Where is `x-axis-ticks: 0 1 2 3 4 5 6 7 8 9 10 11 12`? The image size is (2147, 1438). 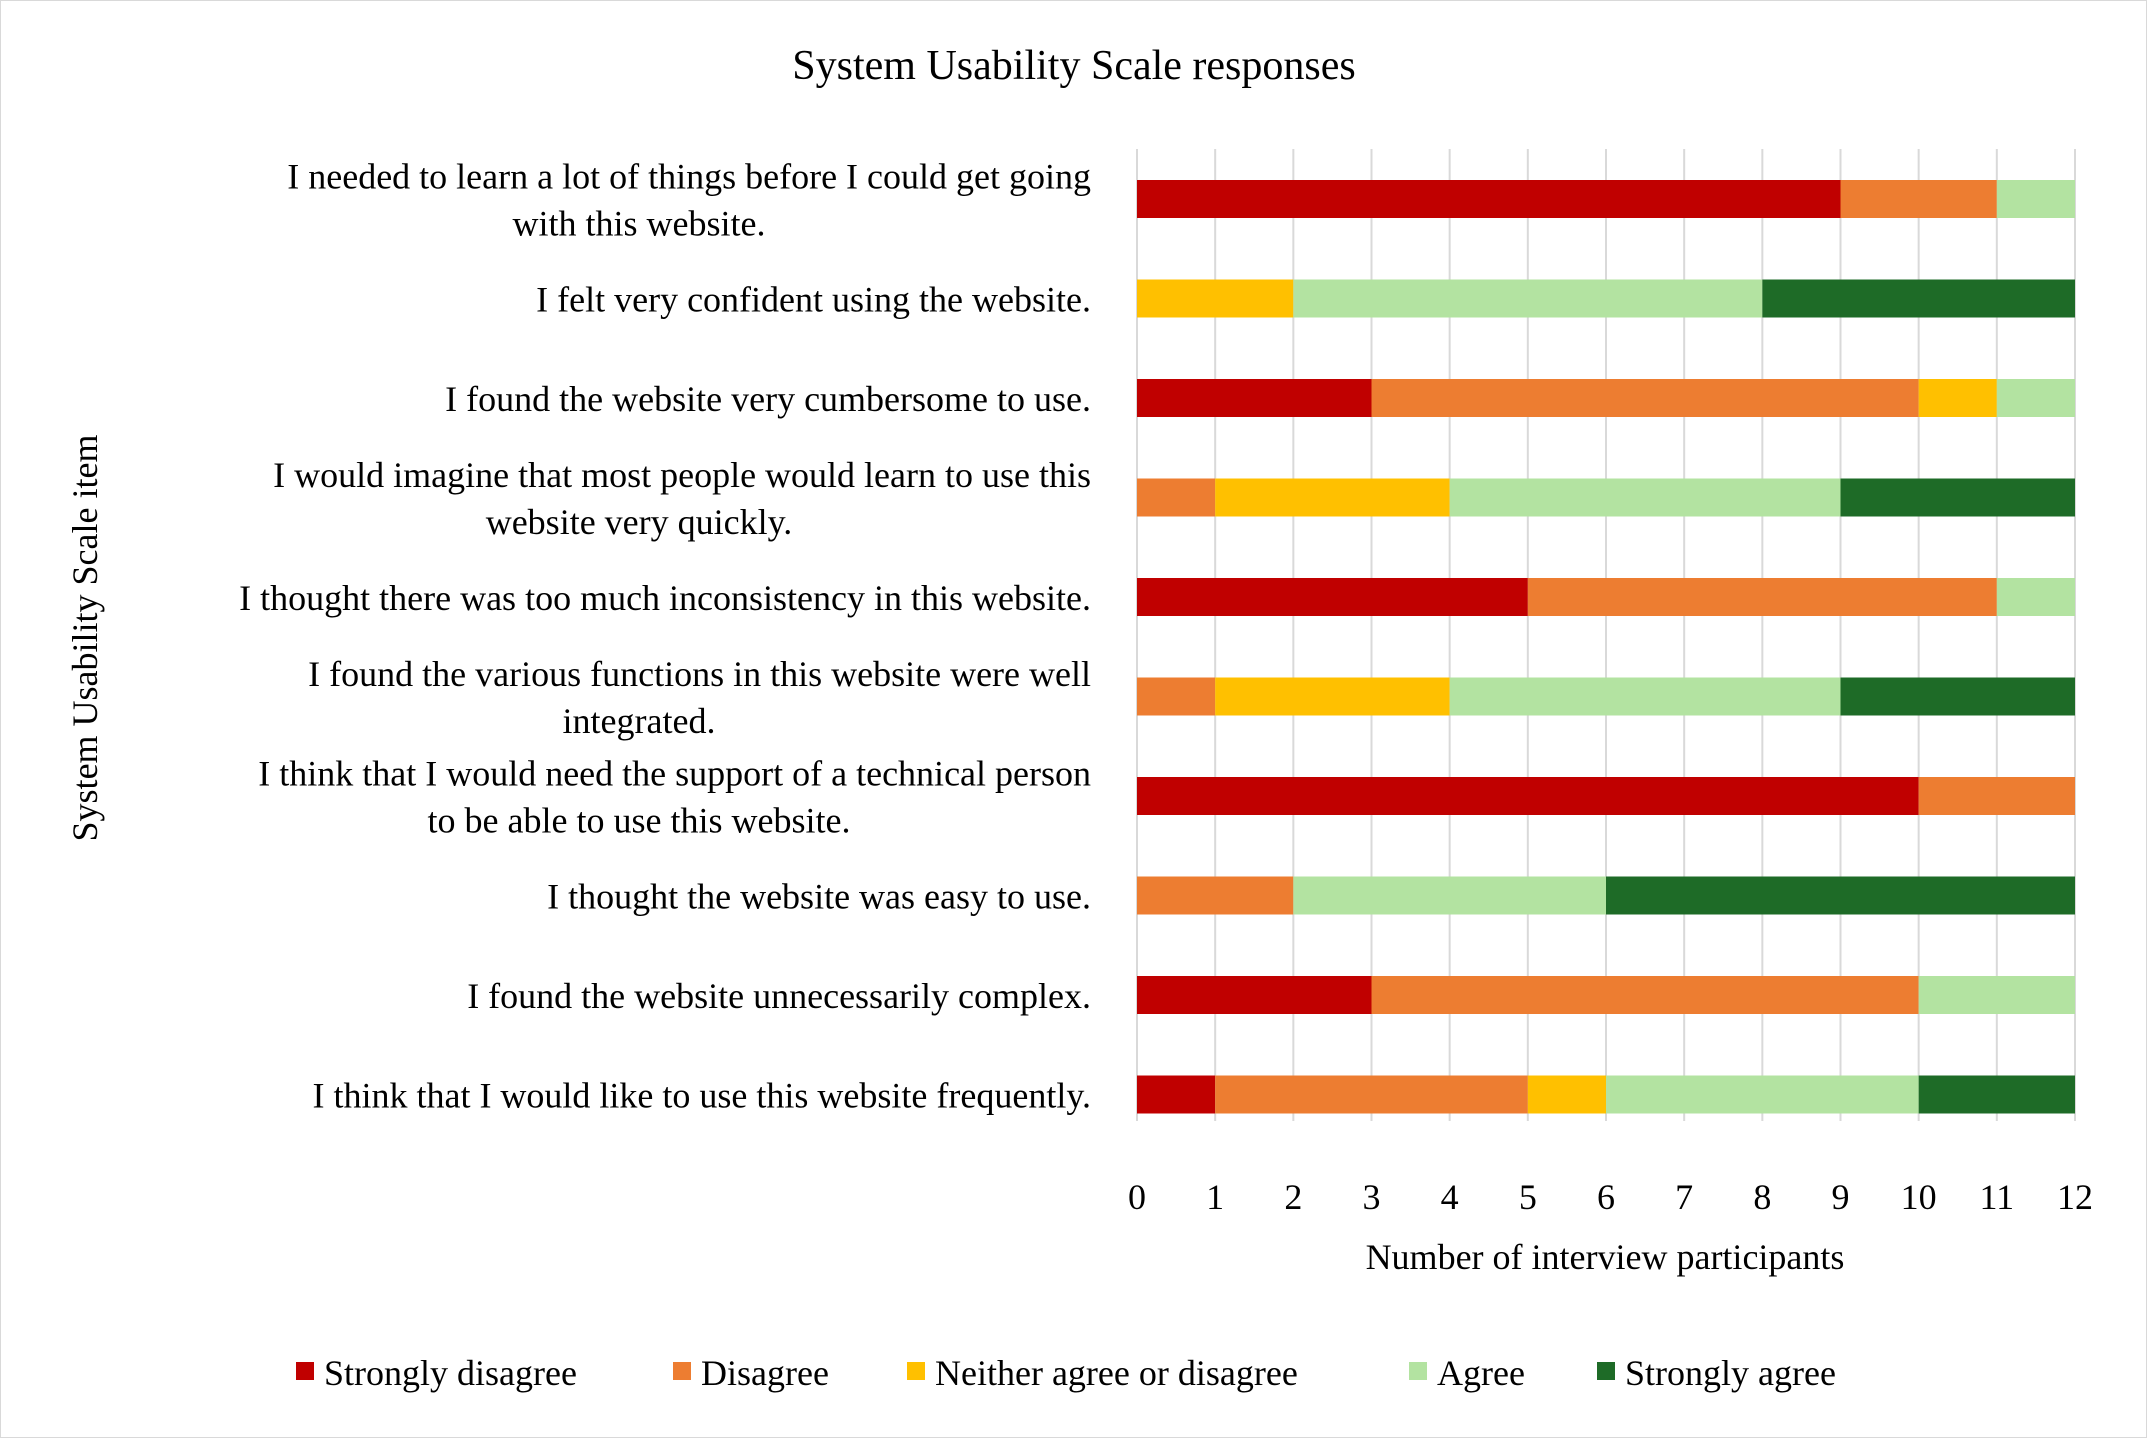
x-axis-ticks: 0 1 2 3 4 5 6 7 8 9 10 11 12 is located at coordinates (1610, 1197).